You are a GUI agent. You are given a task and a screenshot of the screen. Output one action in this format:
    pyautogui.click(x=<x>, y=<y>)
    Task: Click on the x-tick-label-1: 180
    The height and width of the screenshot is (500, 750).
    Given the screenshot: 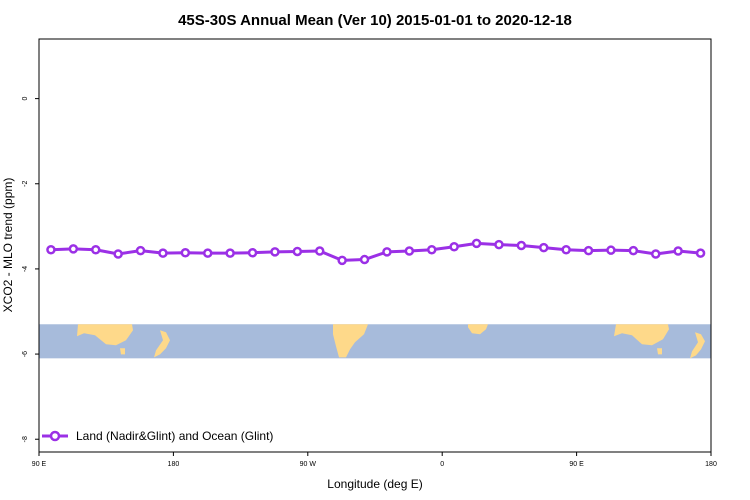 What is the action you would take?
    pyautogui.click(x=174, y=464)
    